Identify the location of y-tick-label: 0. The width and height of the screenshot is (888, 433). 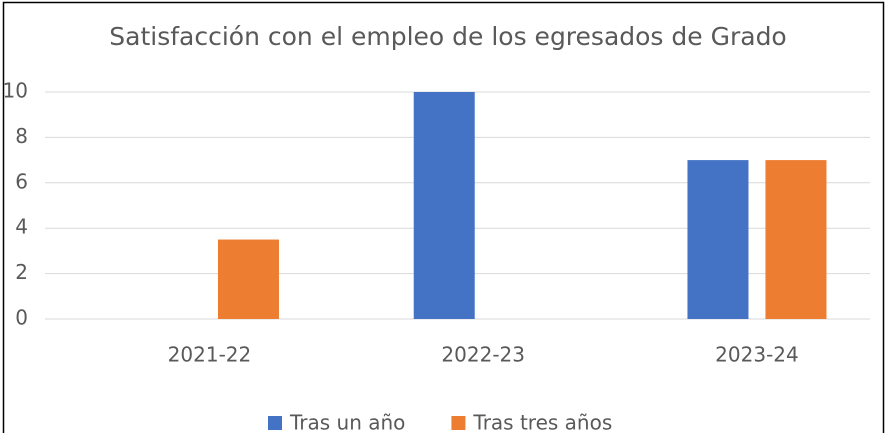
(21, 318).